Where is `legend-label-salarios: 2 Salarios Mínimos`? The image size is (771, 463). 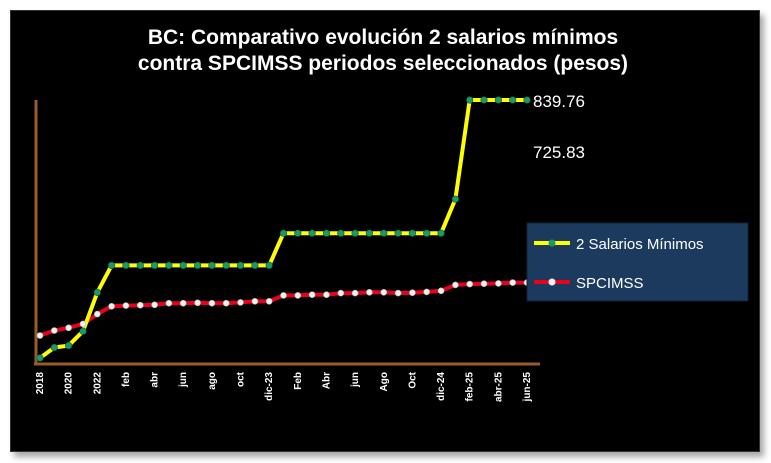 legend-label-salarios: 2 Salarios Mínimos is located at coordinates (640, 244).